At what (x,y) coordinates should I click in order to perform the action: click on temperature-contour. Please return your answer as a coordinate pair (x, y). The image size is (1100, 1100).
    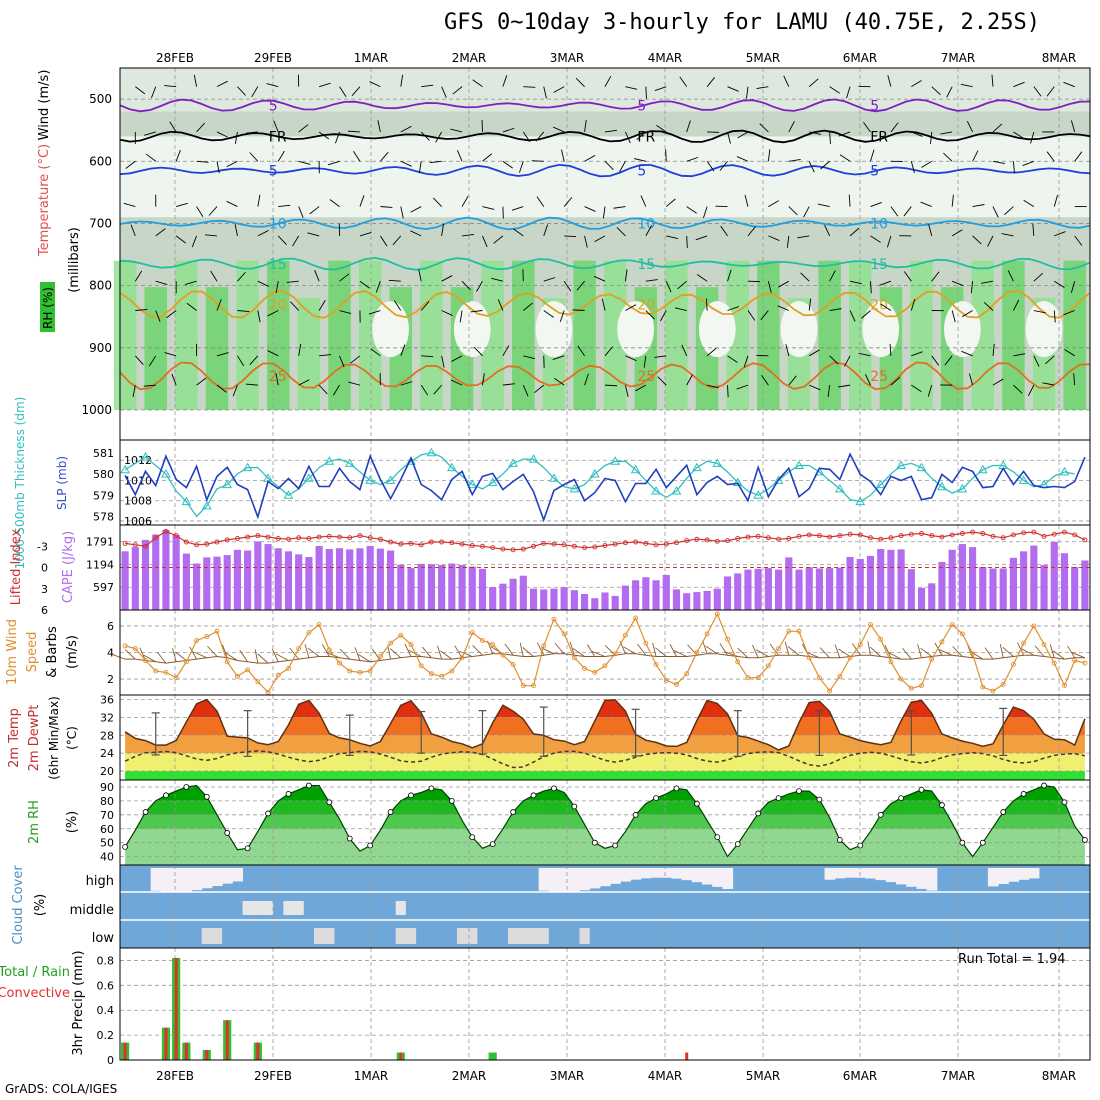
    Looking at the image, I should click on (605, 304).